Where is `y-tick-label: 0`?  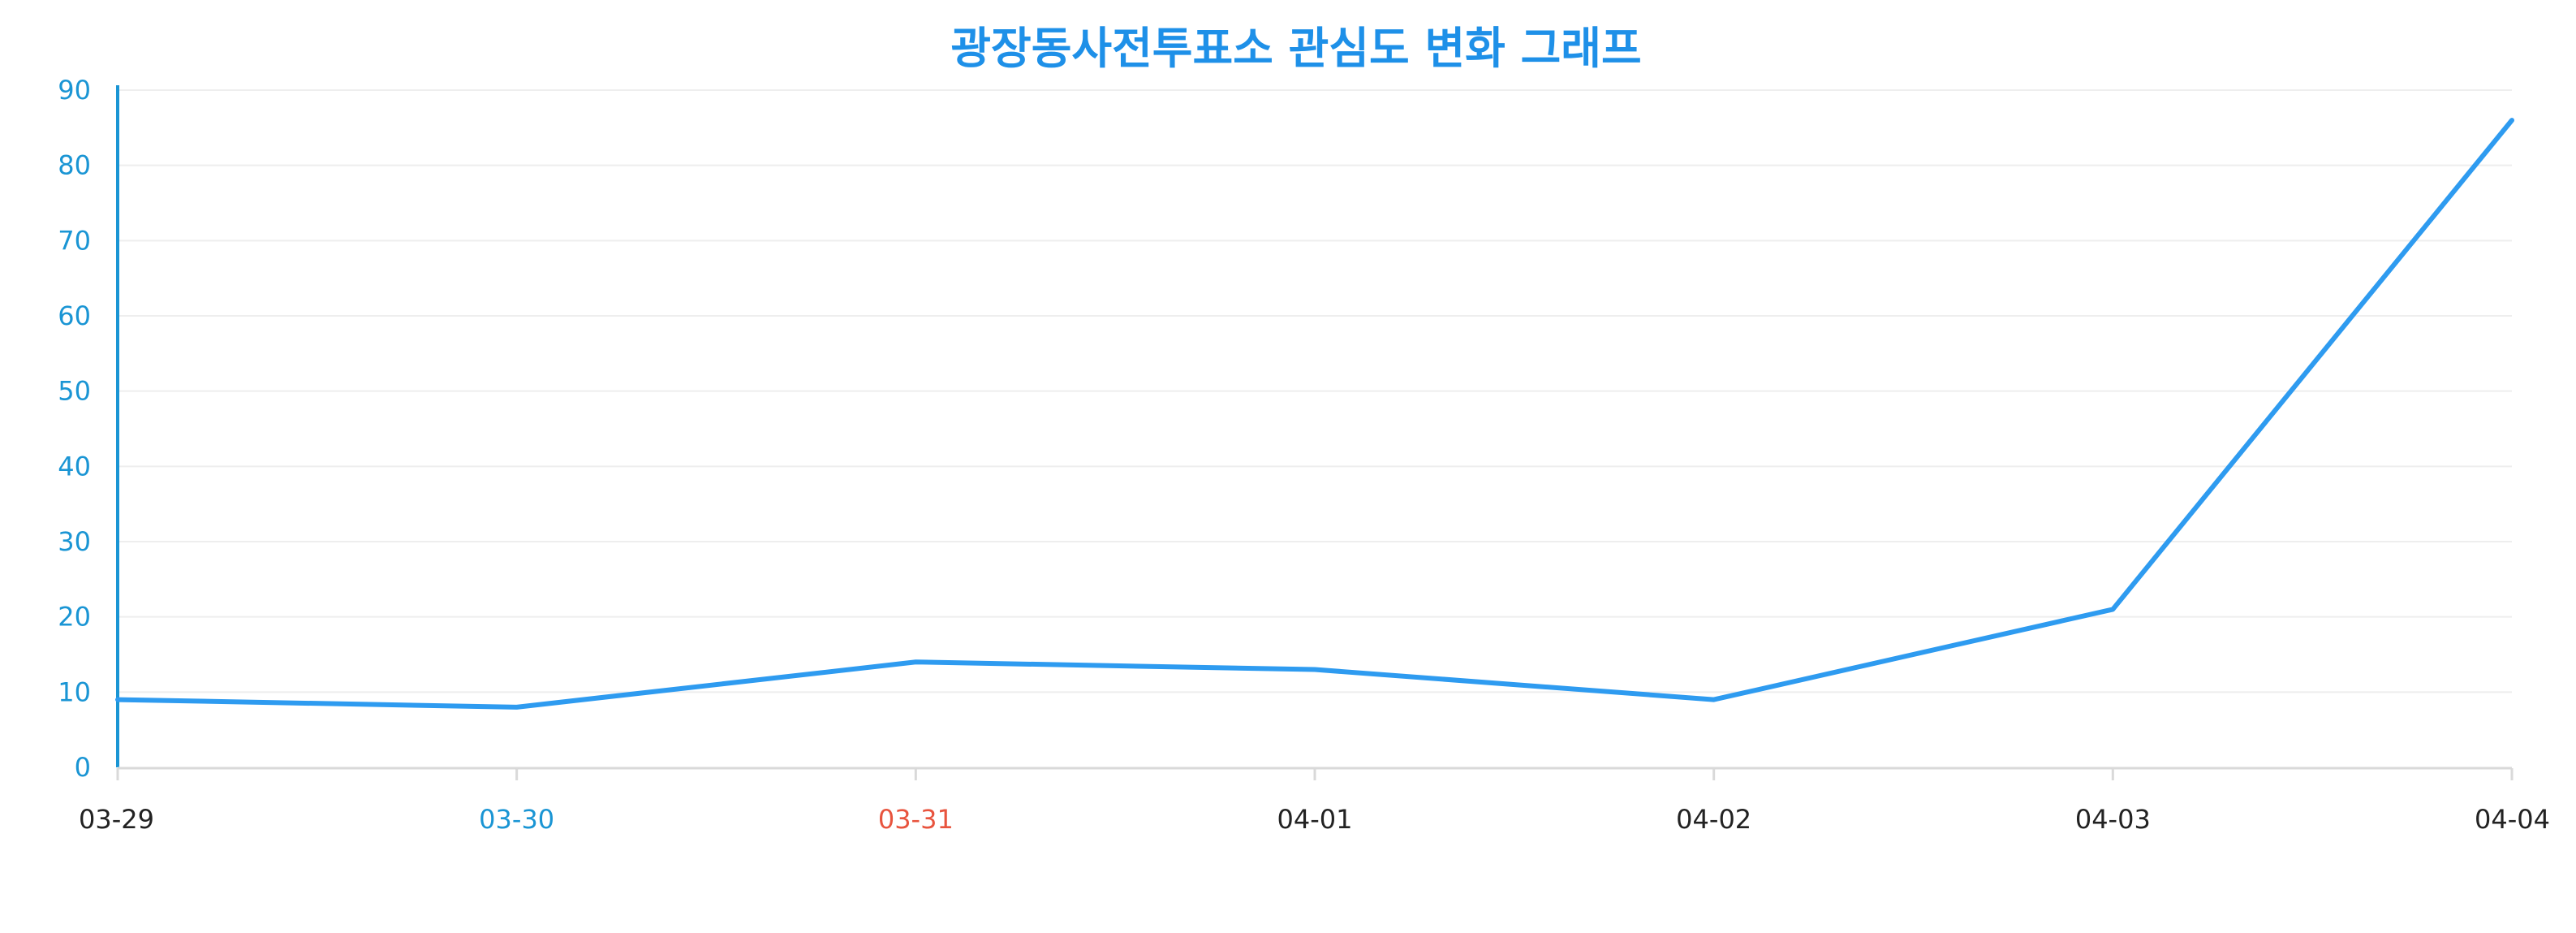 y-tick-label: 0 is located at coordinates (83, 767).